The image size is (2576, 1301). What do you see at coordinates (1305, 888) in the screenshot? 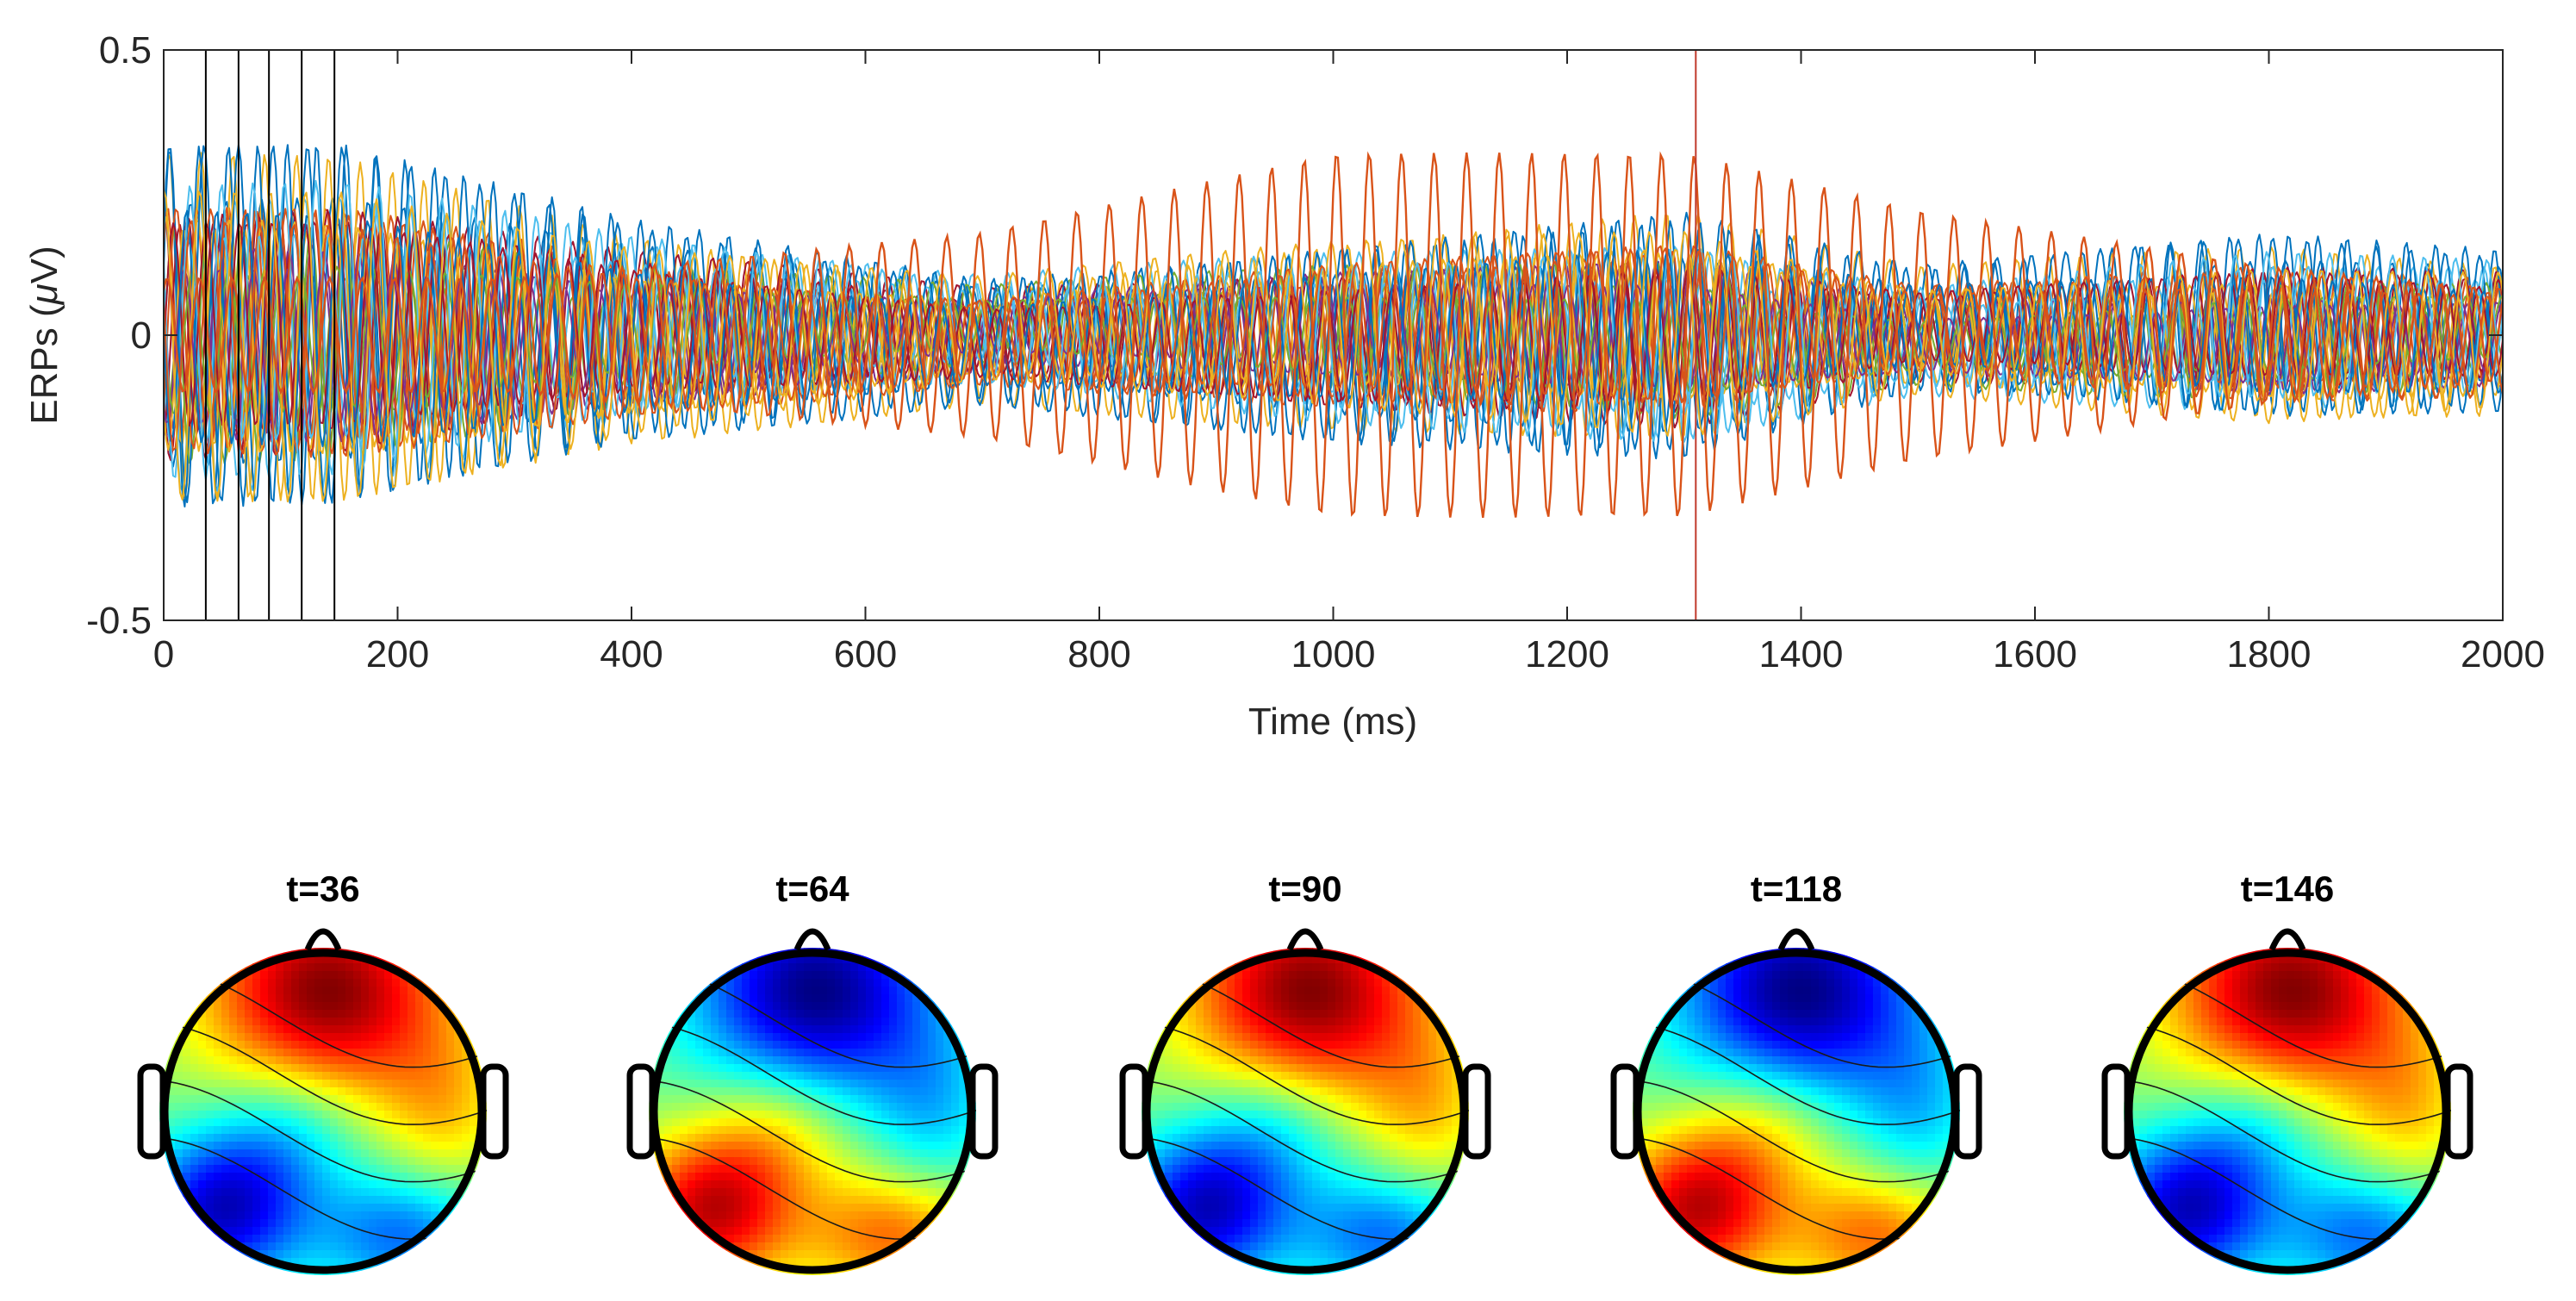
I see `topo-map-title: t=90` at bounding box center [1305, 888].